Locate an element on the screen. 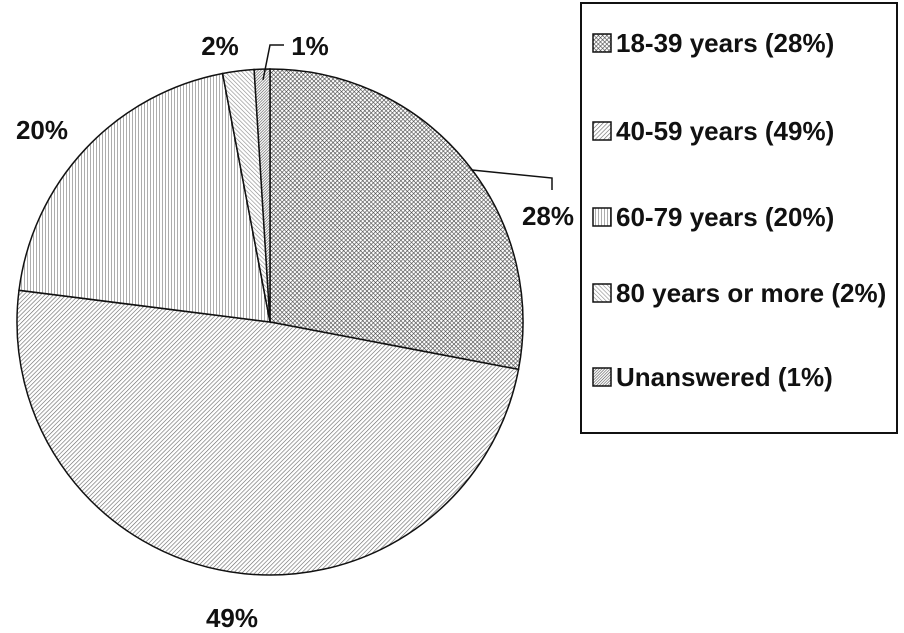 The height and width of the screenshot is (633, 904). legend-entry: 80 years or more (2%) is located at coordinates (739, 293).